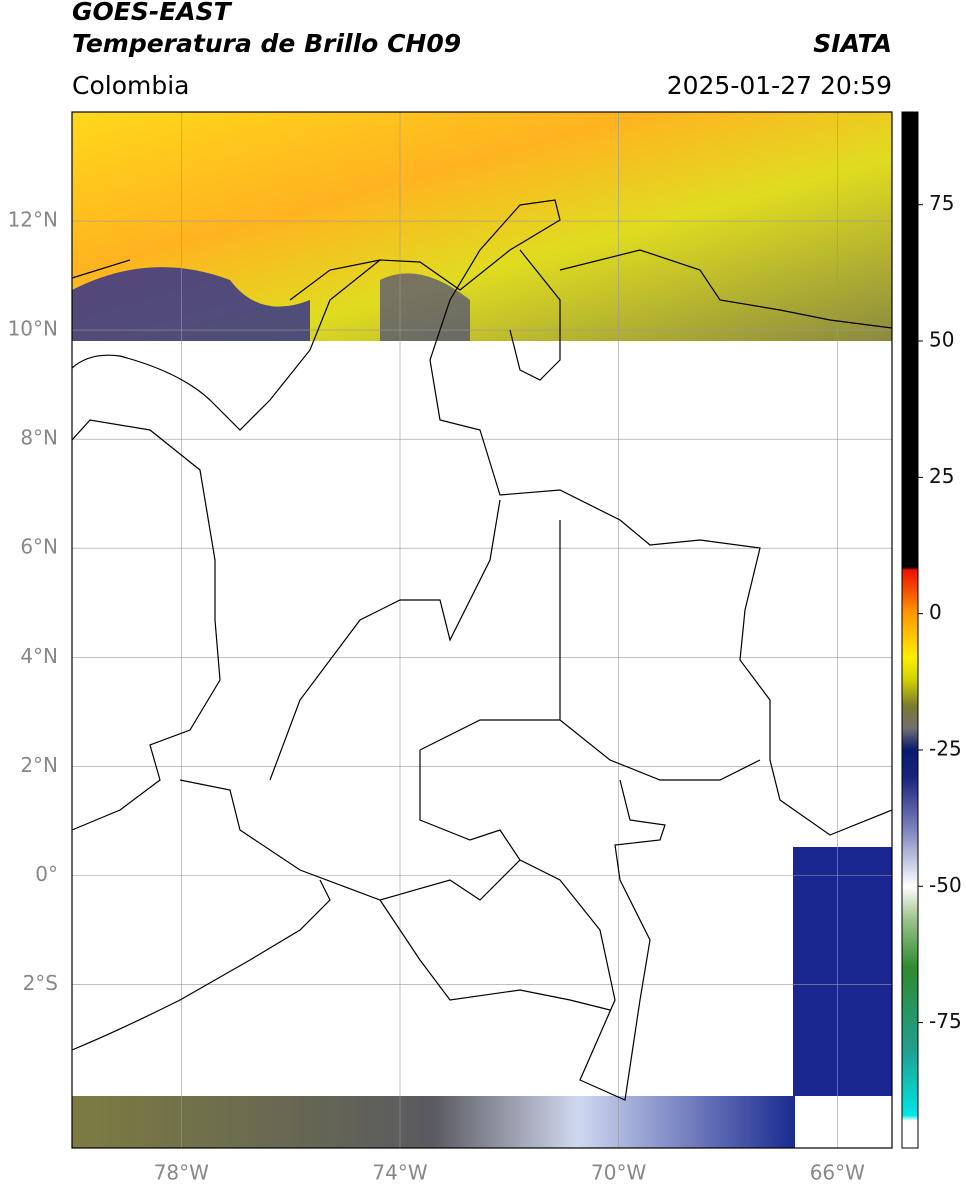 This screenshot has width=966, height=1194. Describe the element at coordinates (40, 983) in the screenshot. I see `y-tick-label: 2°S` at that location.